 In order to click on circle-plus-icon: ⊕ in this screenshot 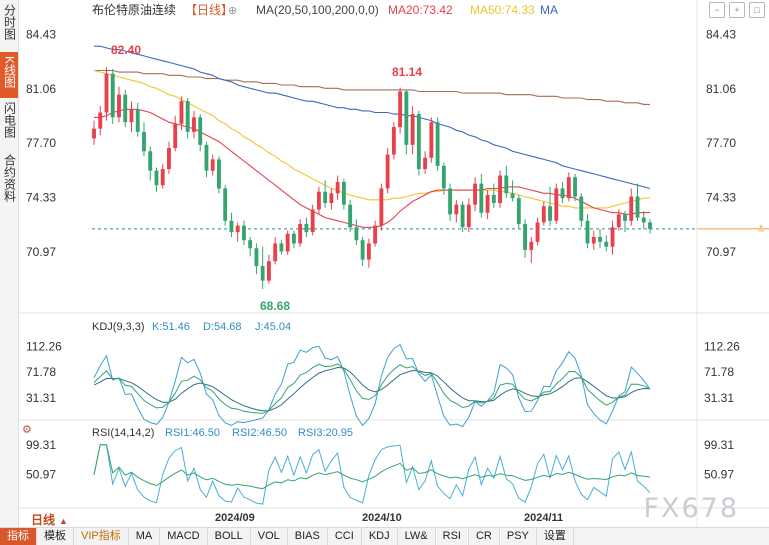, I will do `click(232, 11)`.